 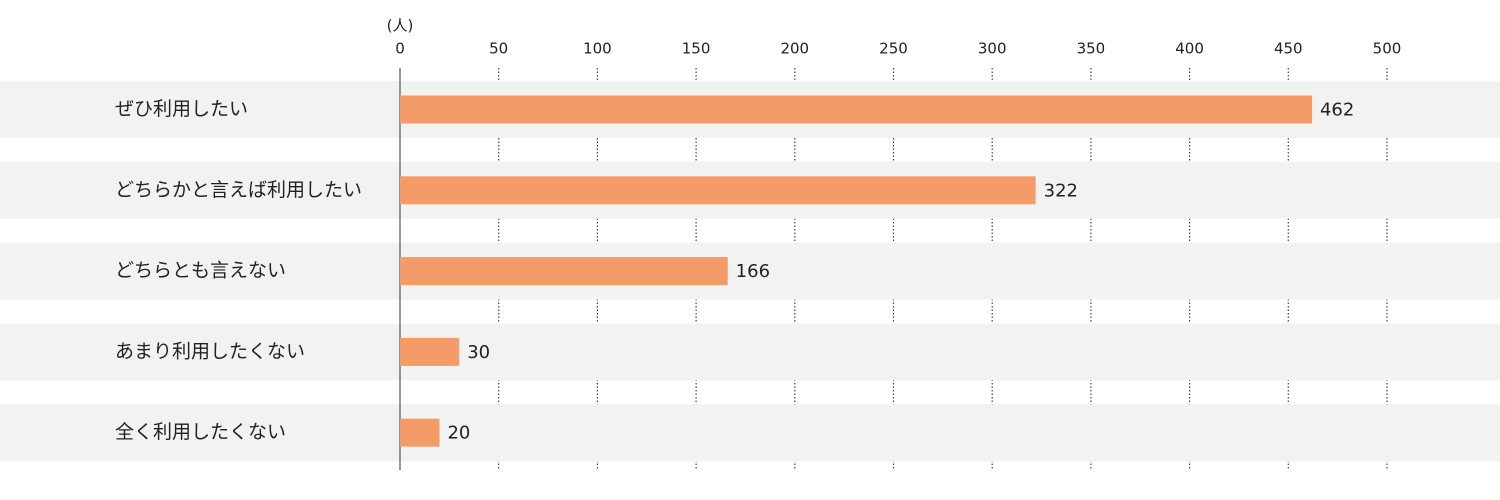 I want to click on x-tick-label: 250, so click(x=893, y=49).